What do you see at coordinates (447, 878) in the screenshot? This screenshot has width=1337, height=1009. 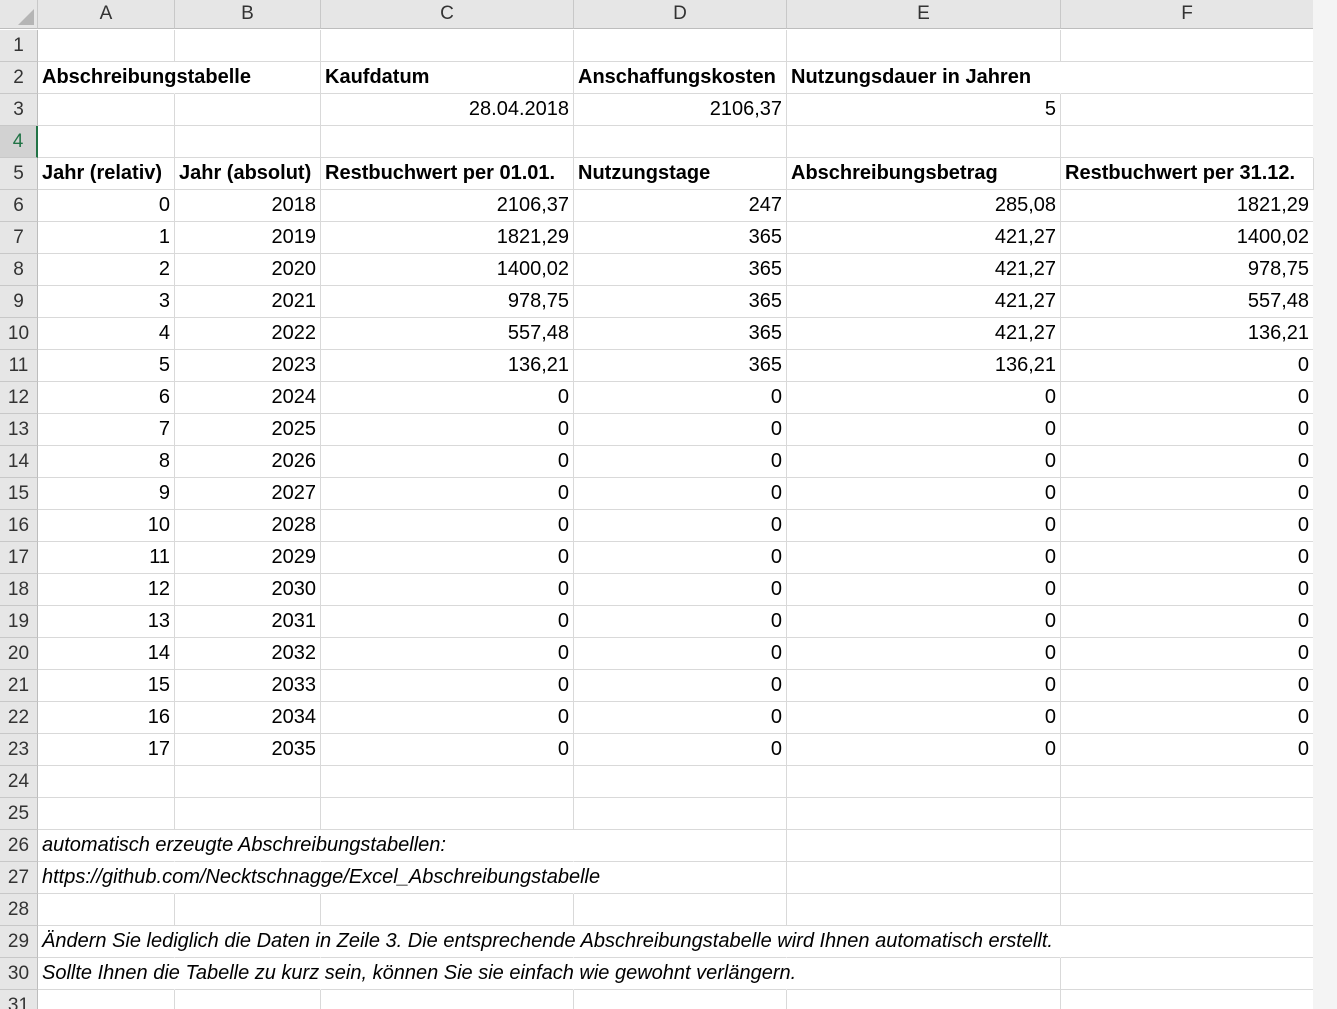 I see `cell-c27` at bounding box center [447, 878].